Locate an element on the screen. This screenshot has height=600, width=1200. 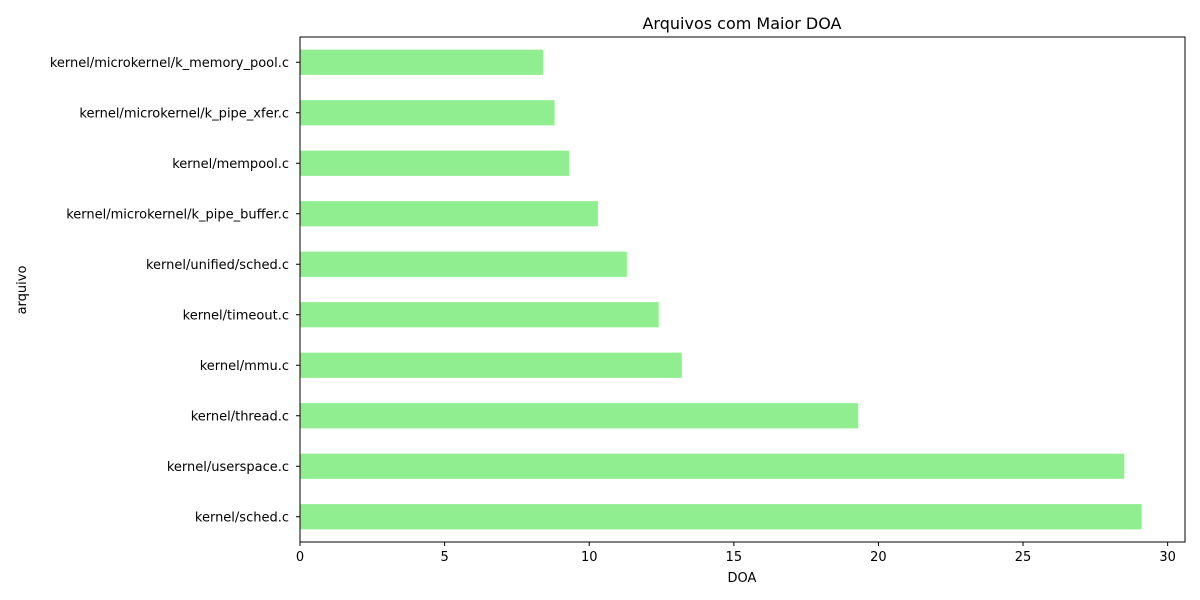
bar-kernel/unified/sched.c is located at coordinates (463, 264).